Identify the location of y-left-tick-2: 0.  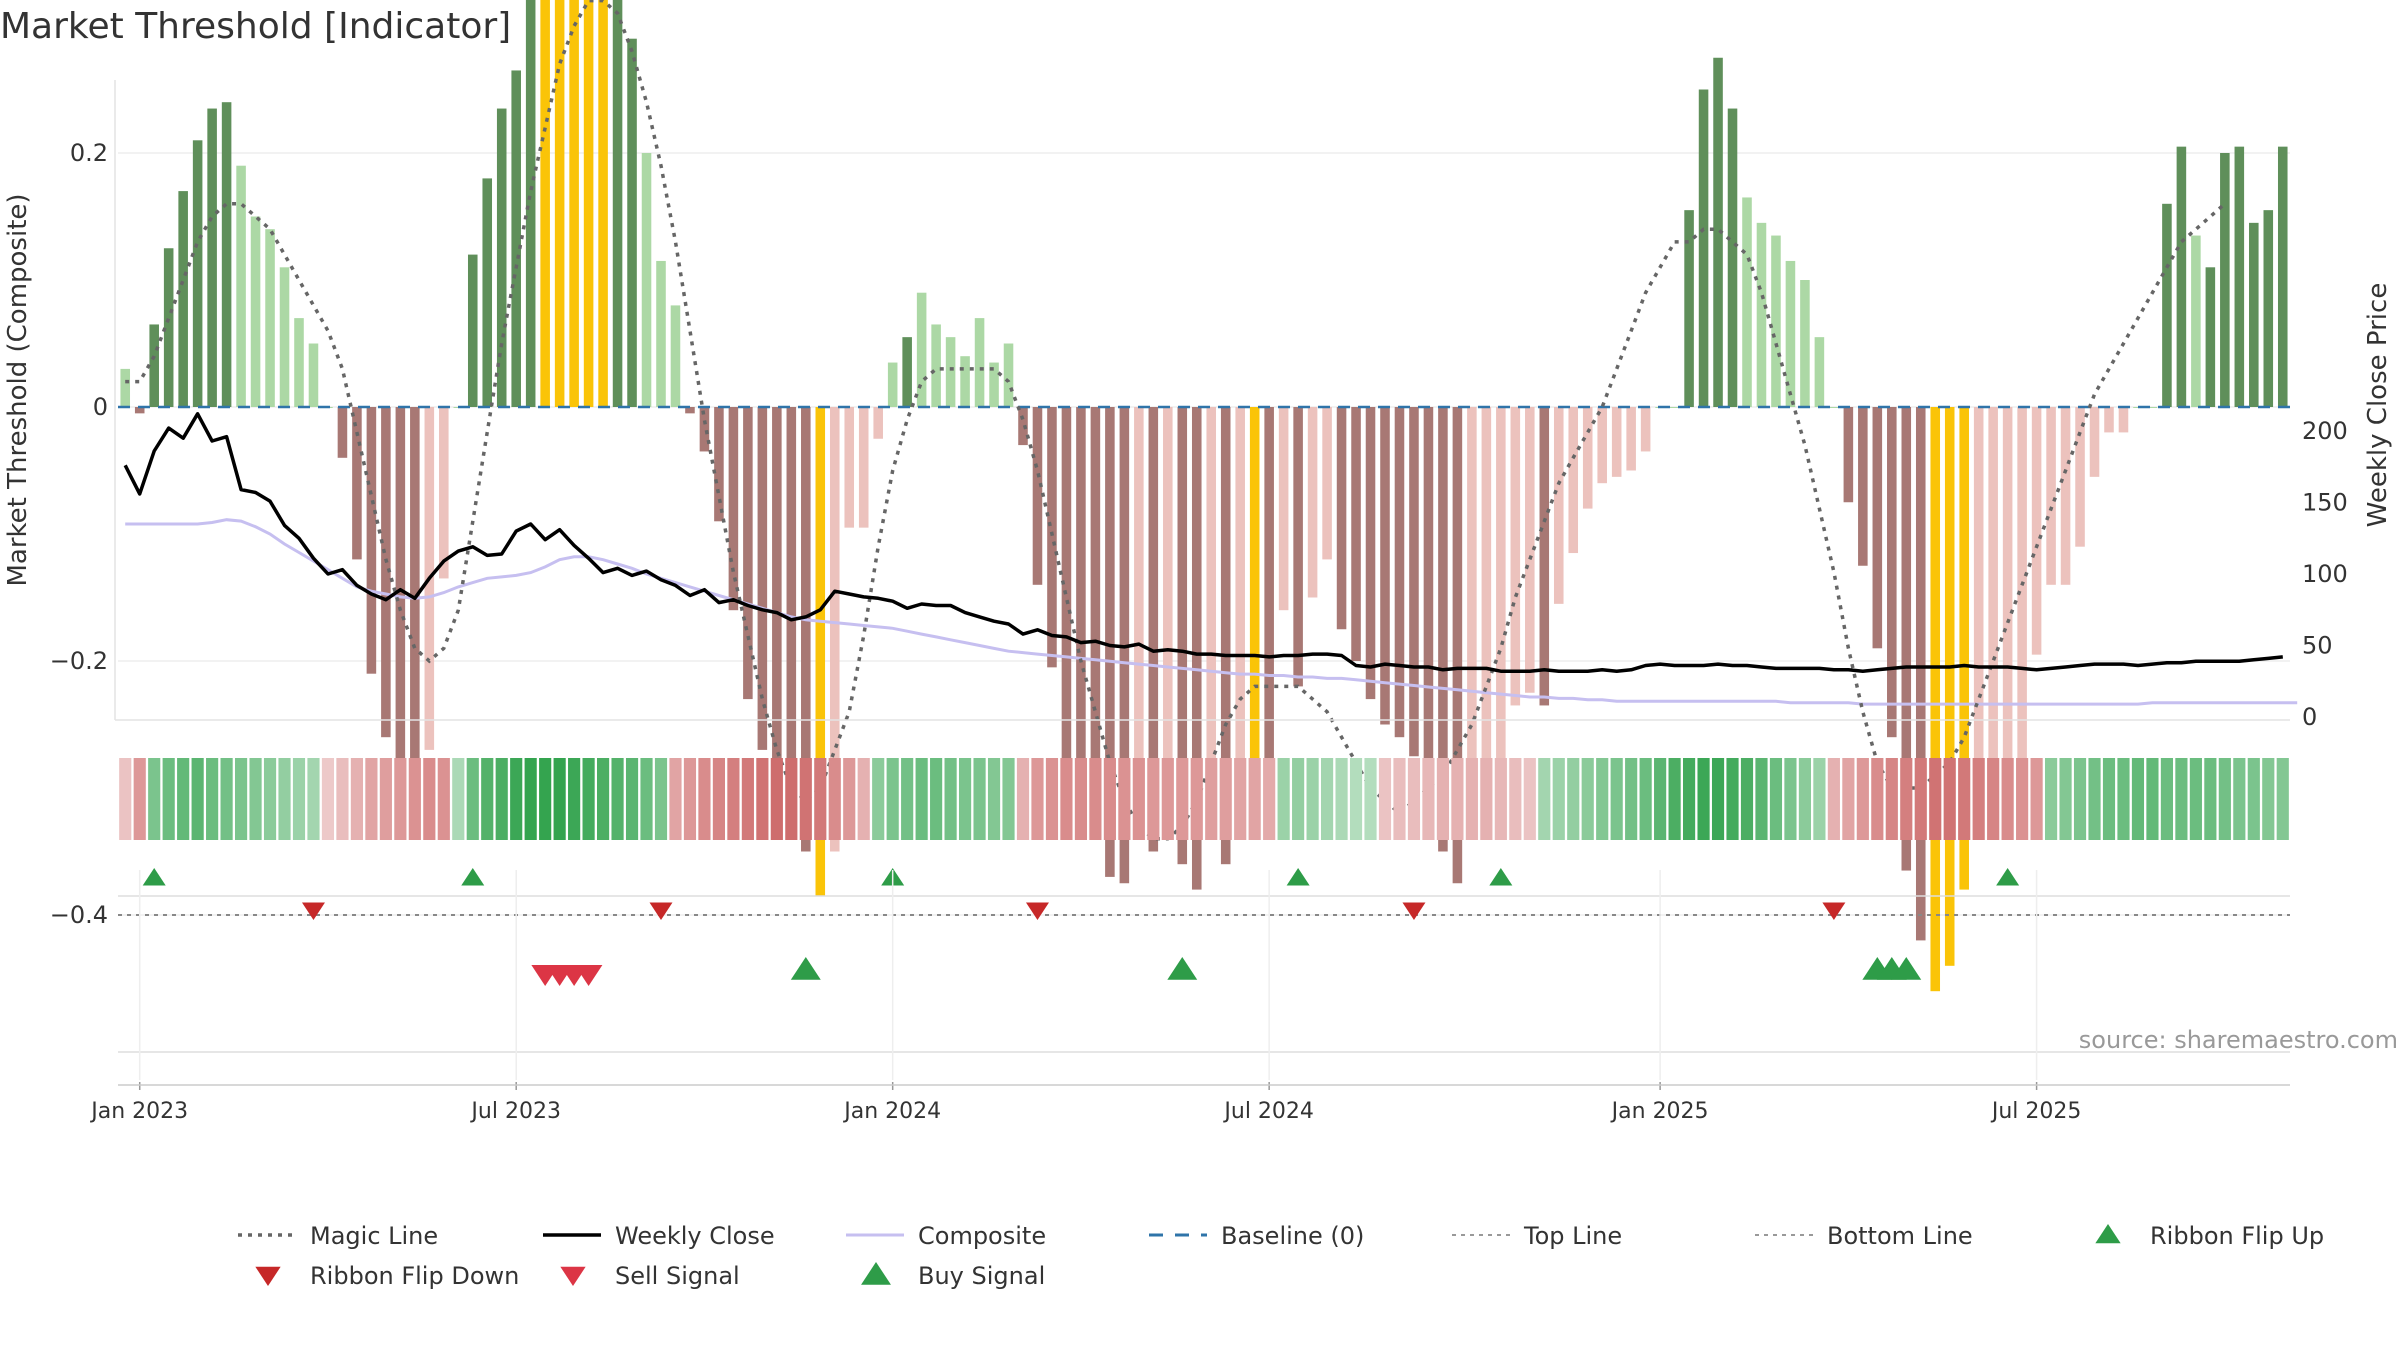
(100, 407).